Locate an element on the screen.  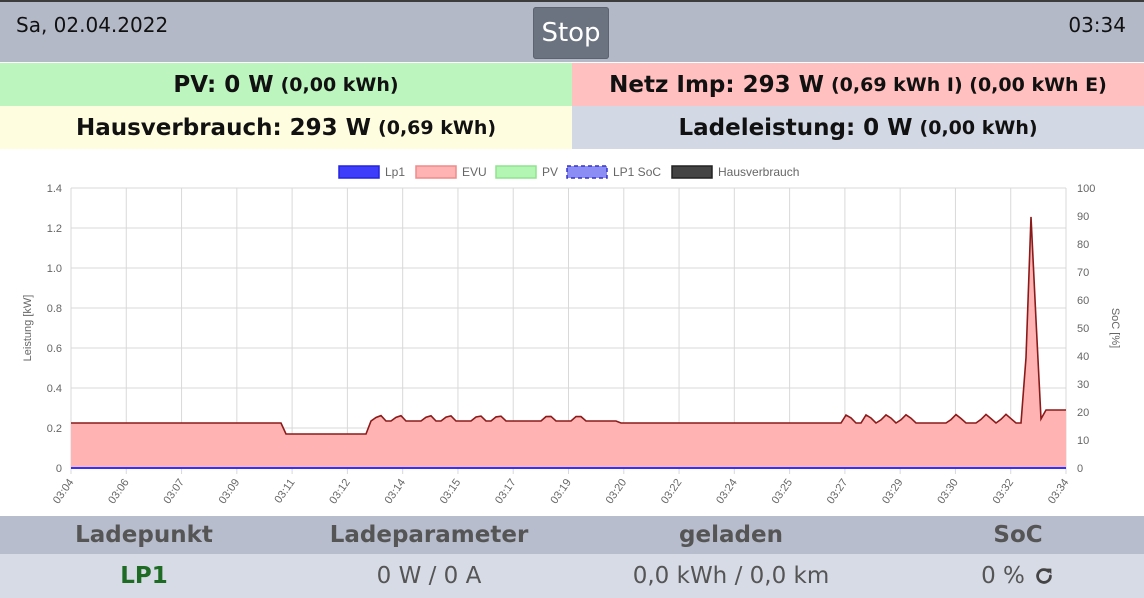
x-tick: 03:17 is located at coordinates (506, 491).